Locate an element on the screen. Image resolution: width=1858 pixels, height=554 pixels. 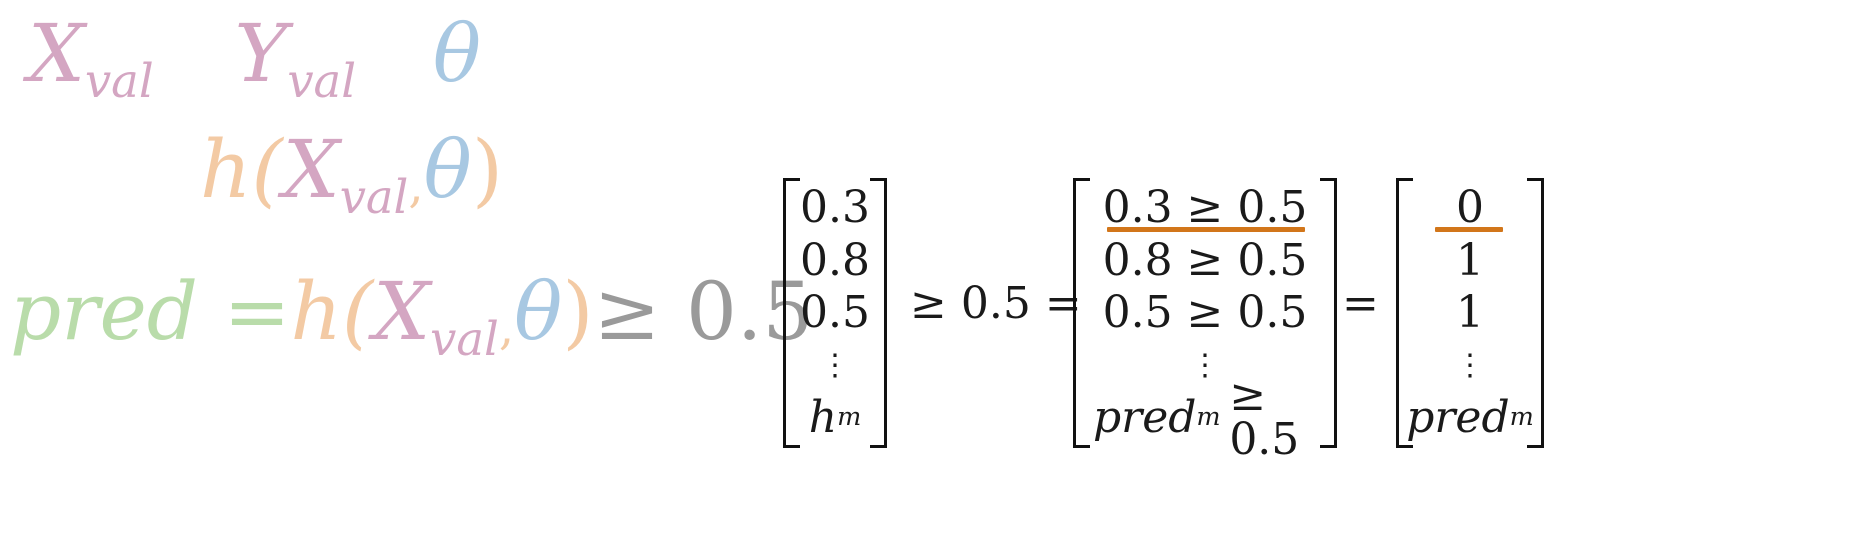
prediction-vector: 0 1 1 ⋮ pred m is located at coordinates (1470, 313).